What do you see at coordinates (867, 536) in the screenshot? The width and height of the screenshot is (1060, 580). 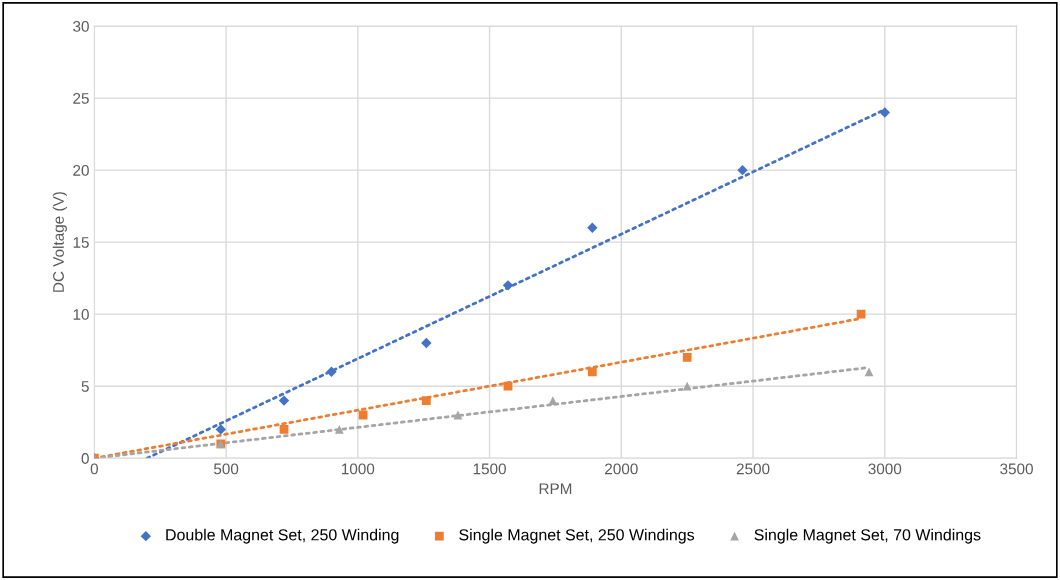 I see `legend-label: Single Magnet Set, 70 Windings` at bounding box center [867, 536].